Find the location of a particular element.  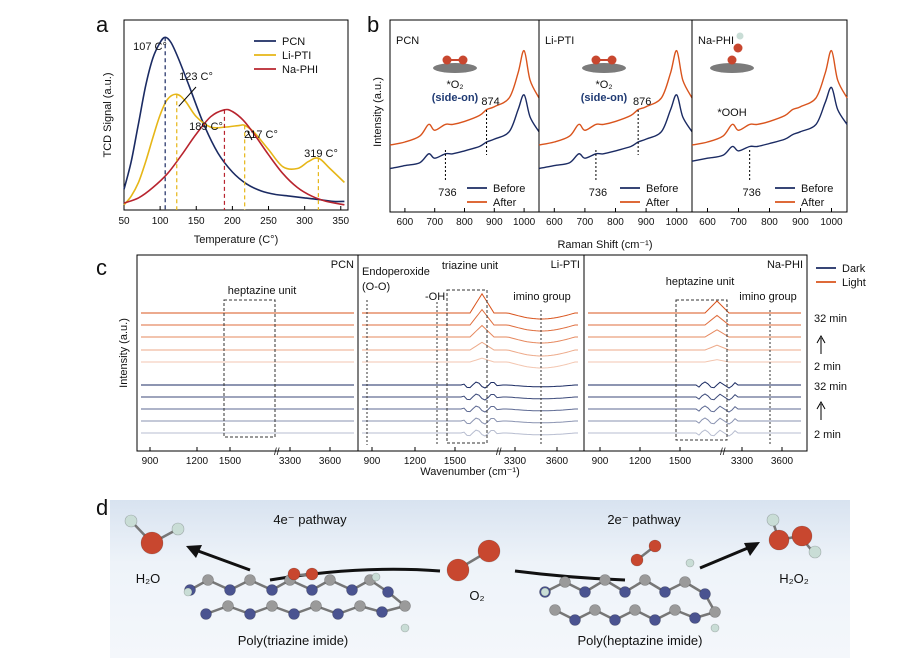

panel-c-ylabel: Intensity (a.u.) is located at coordinates (124, 353).